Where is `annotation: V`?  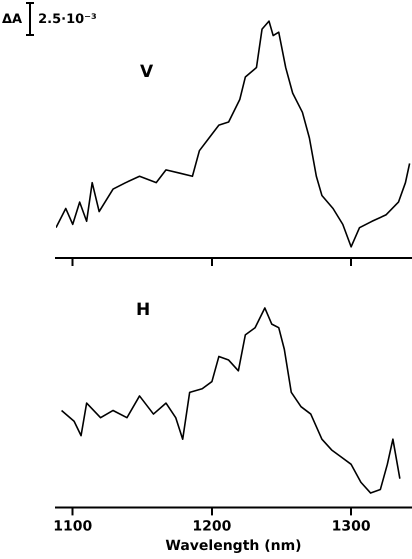 annotation: V is located at coordinates (147, 72).